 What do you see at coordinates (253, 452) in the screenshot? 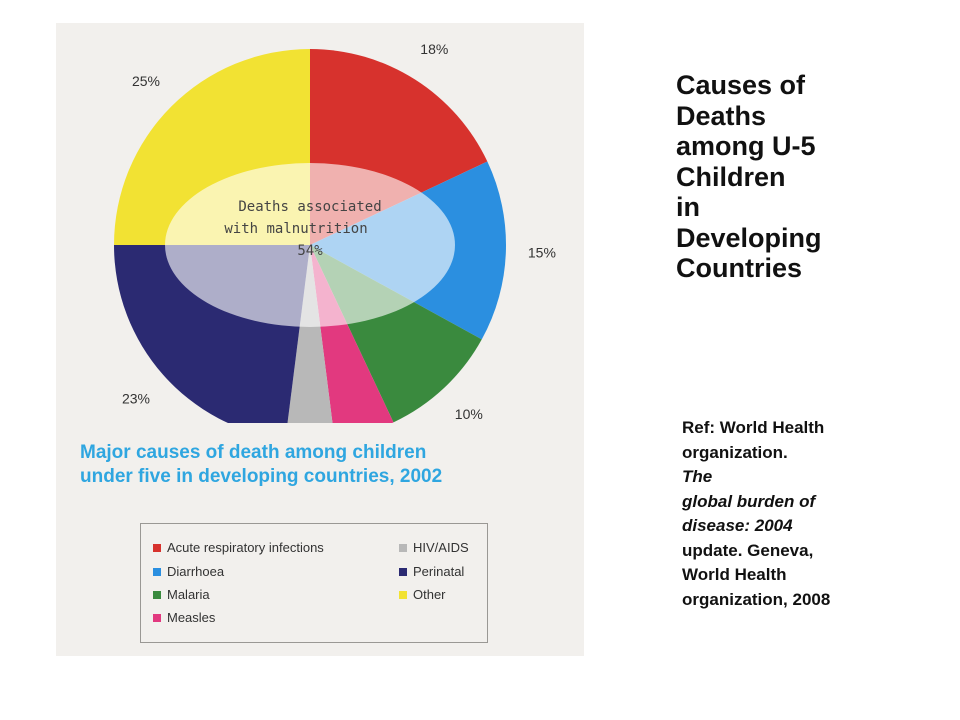
I see `chart-title-line-1: Major causes of death among children` at bounding box center [253, 452].